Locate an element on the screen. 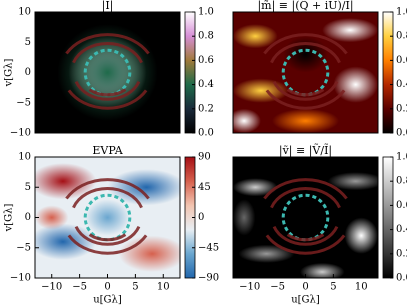  panel-title: |Ĩ| is located at coordinates (108, 6).